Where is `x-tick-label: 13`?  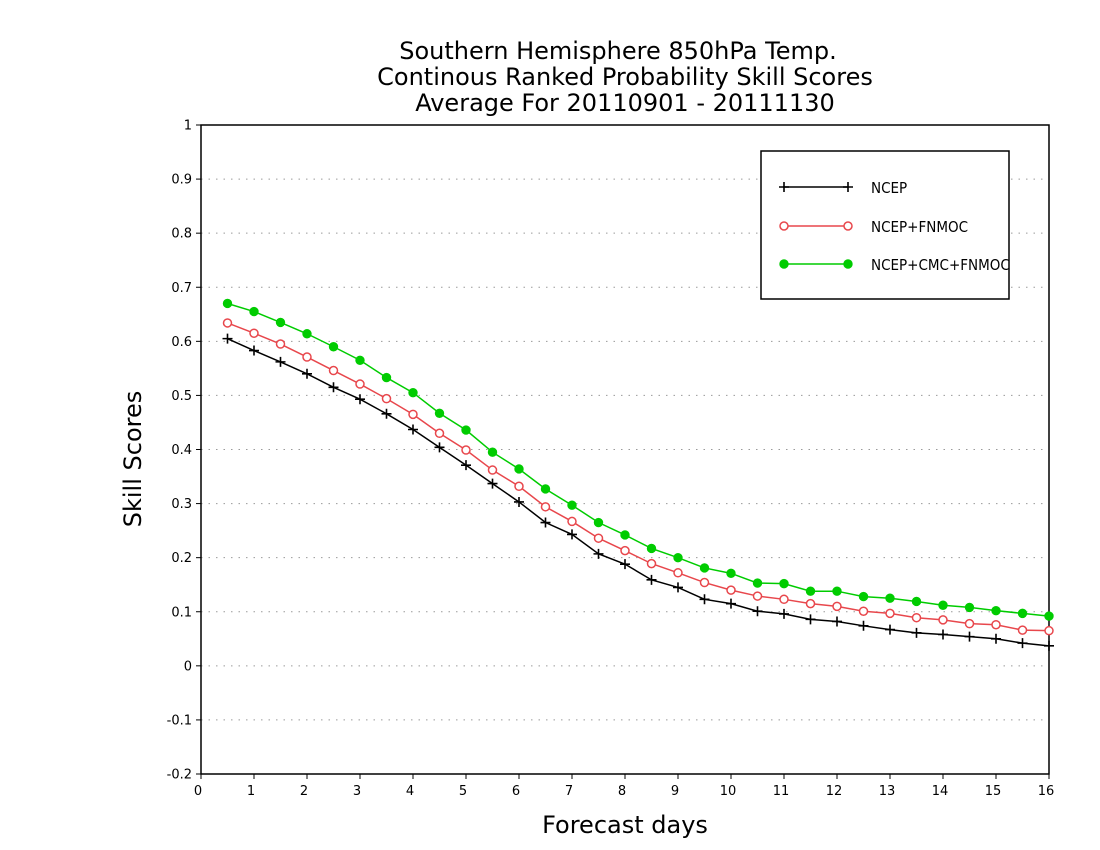
x-tick-label: 13 is located at coordinates (887, 791).